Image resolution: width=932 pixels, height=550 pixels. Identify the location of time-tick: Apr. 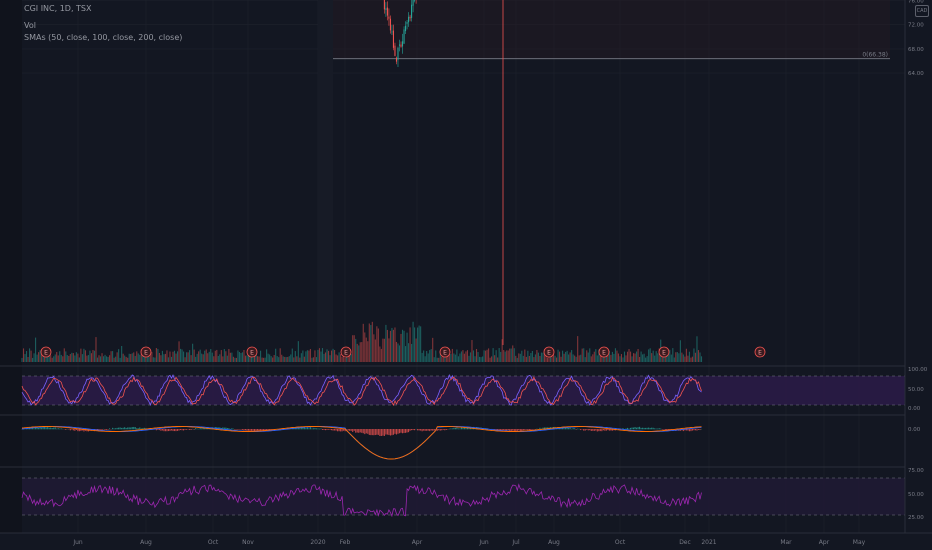
(824, 542).